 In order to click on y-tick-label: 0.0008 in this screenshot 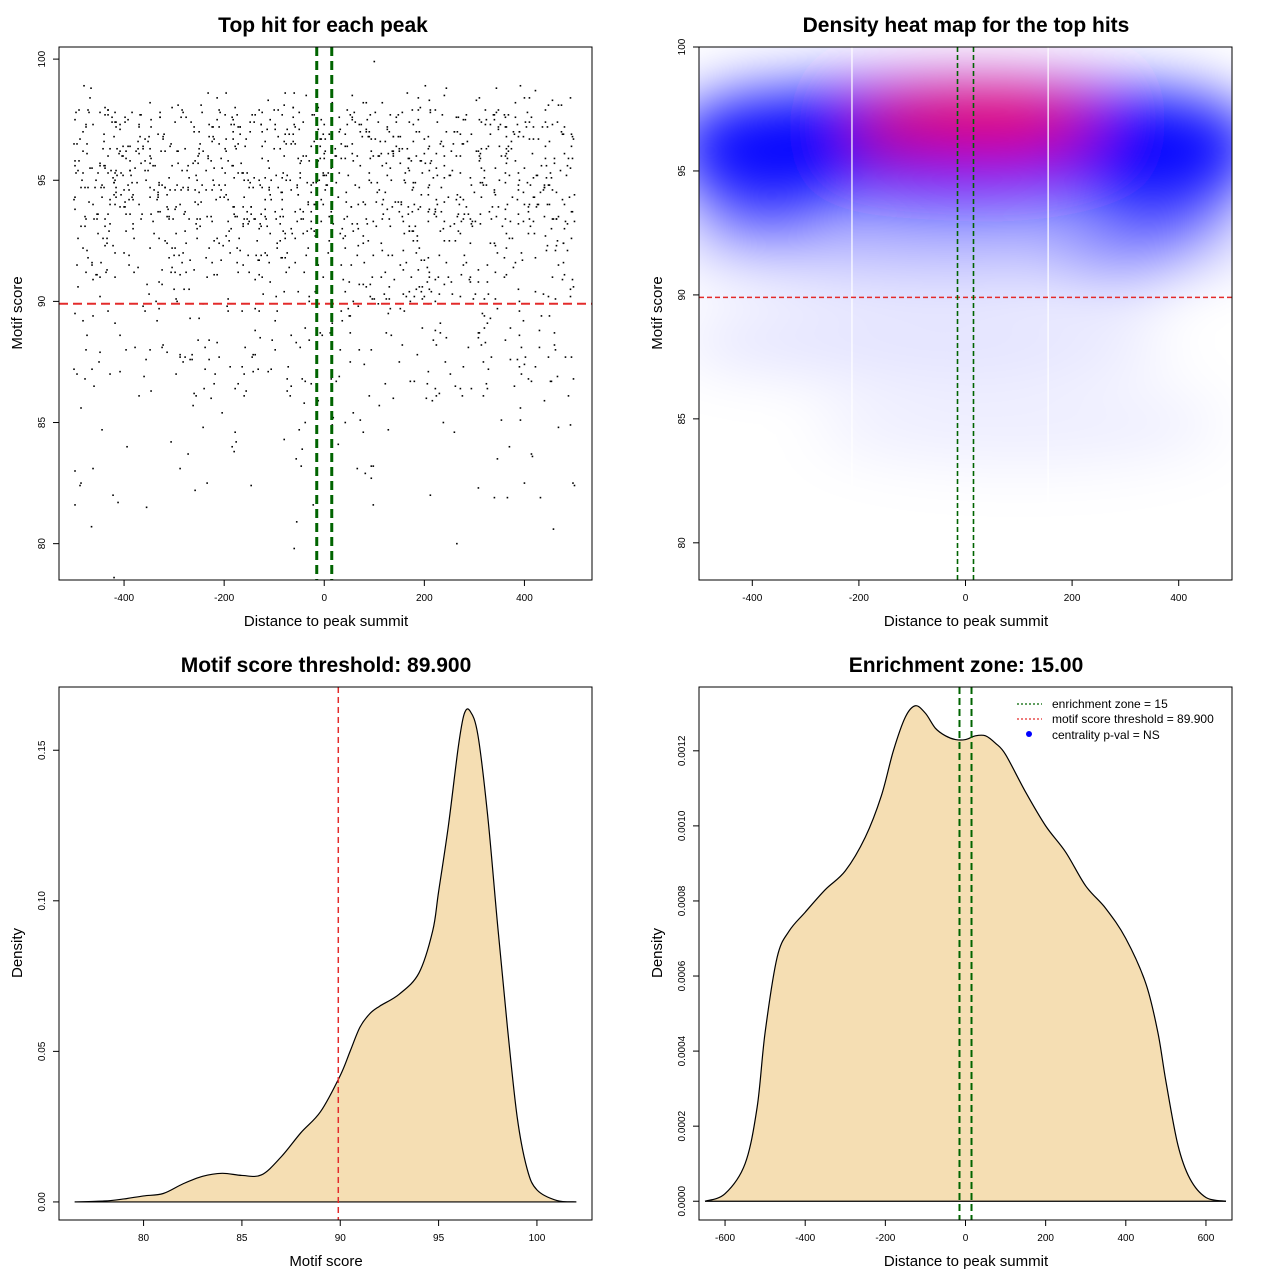, I will do `click(682, 900)`.